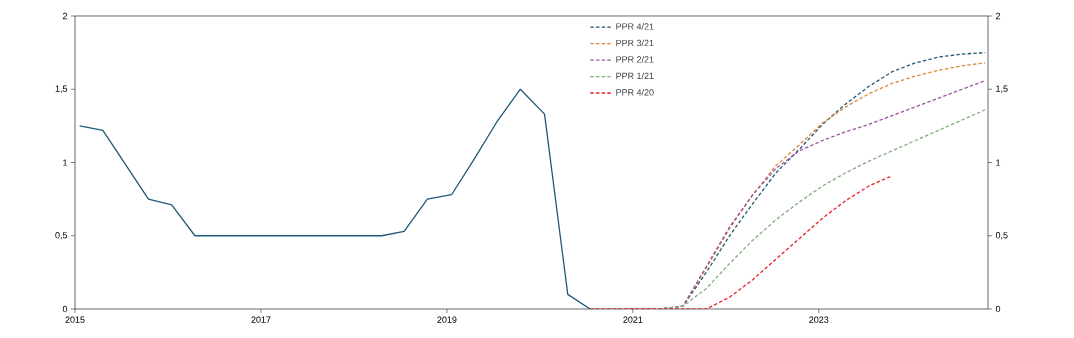 The height and width of the screenshot is (338, 1074). Describe the element at coordinates (635, 26) in the screenshot. I see `legend-label: PPR 4/21` at that location.